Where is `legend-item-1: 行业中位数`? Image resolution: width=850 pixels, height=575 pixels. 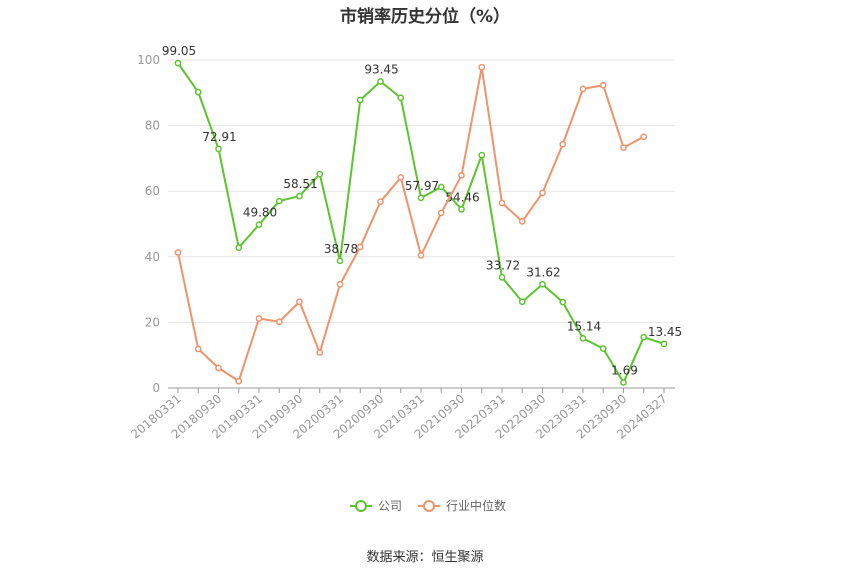
legend-item-1: 行业中位数 is located at coordinates (462, 505).